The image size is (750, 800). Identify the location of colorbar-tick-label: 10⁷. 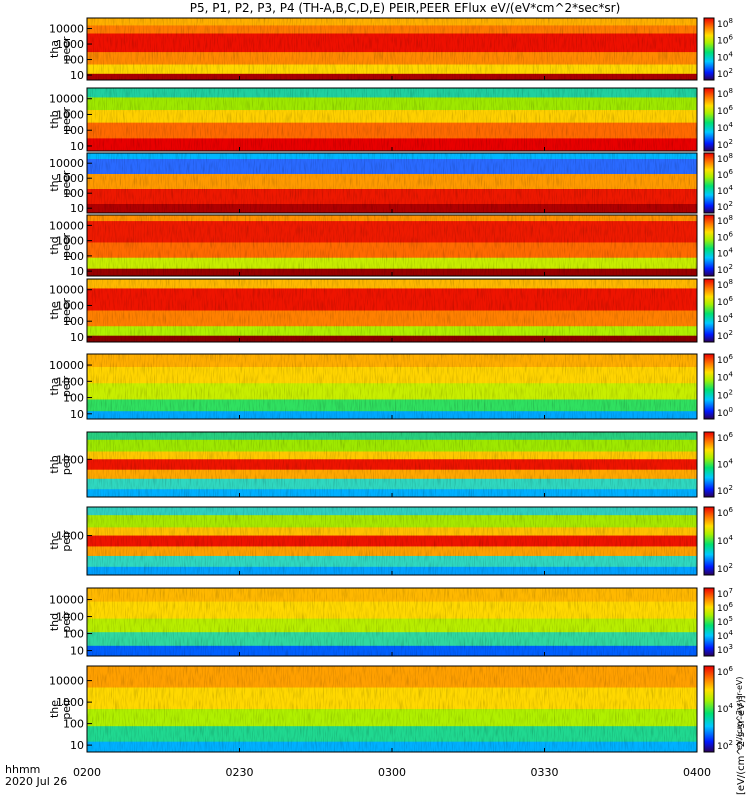
(725, 593).